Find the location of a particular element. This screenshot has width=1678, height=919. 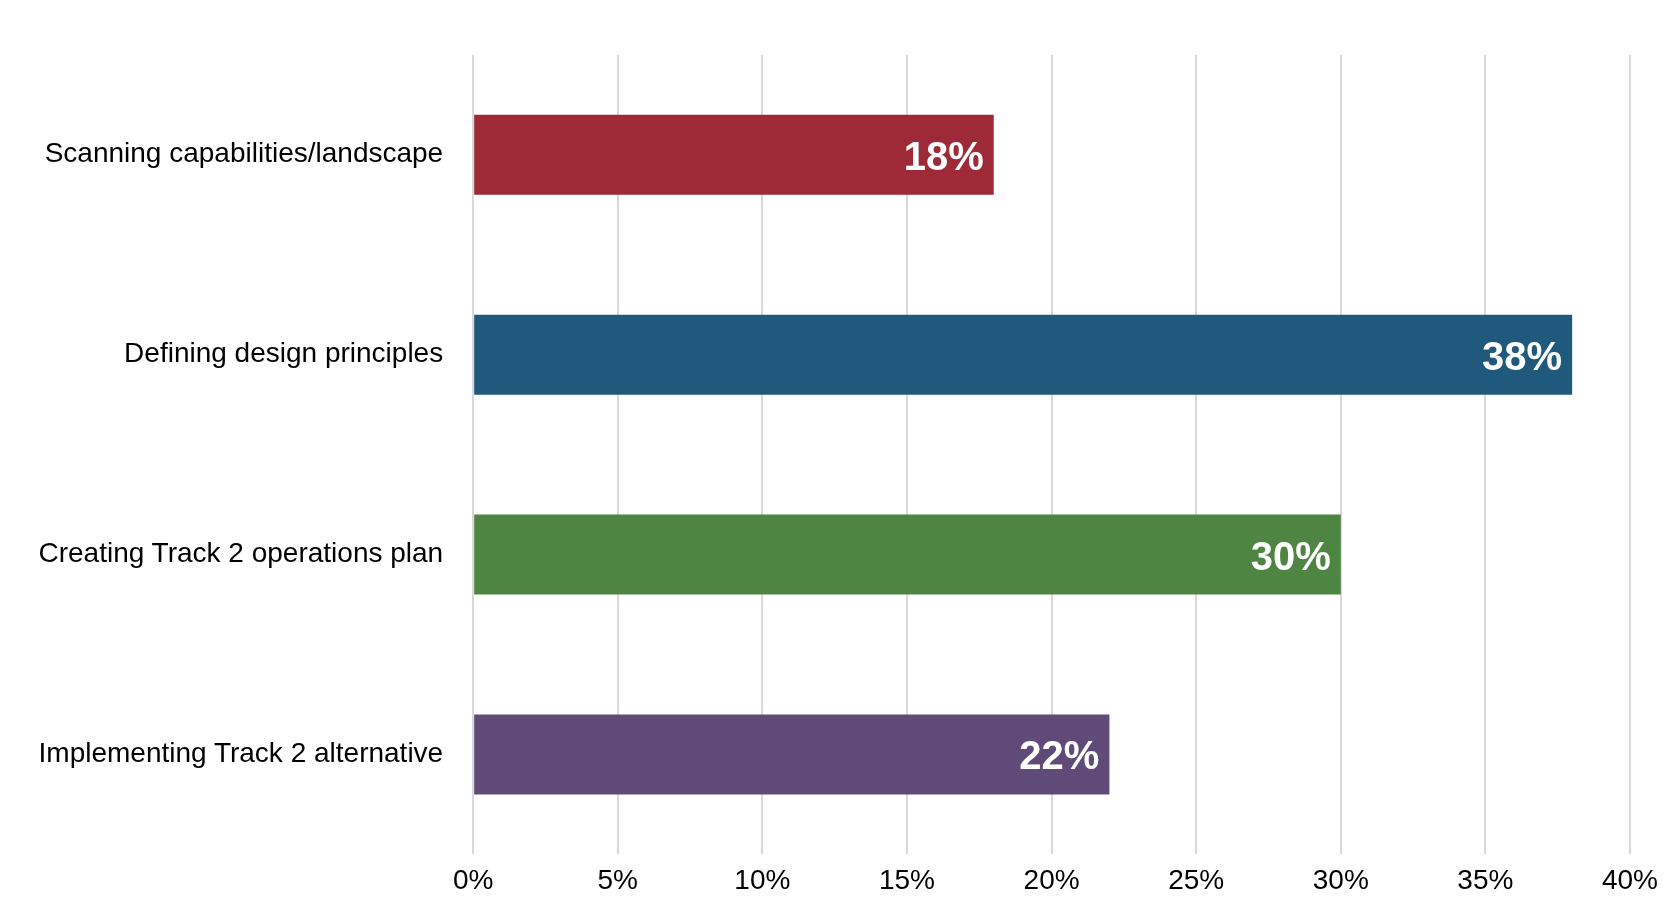

data-label: 30% is located at coordinates (1290, 555).